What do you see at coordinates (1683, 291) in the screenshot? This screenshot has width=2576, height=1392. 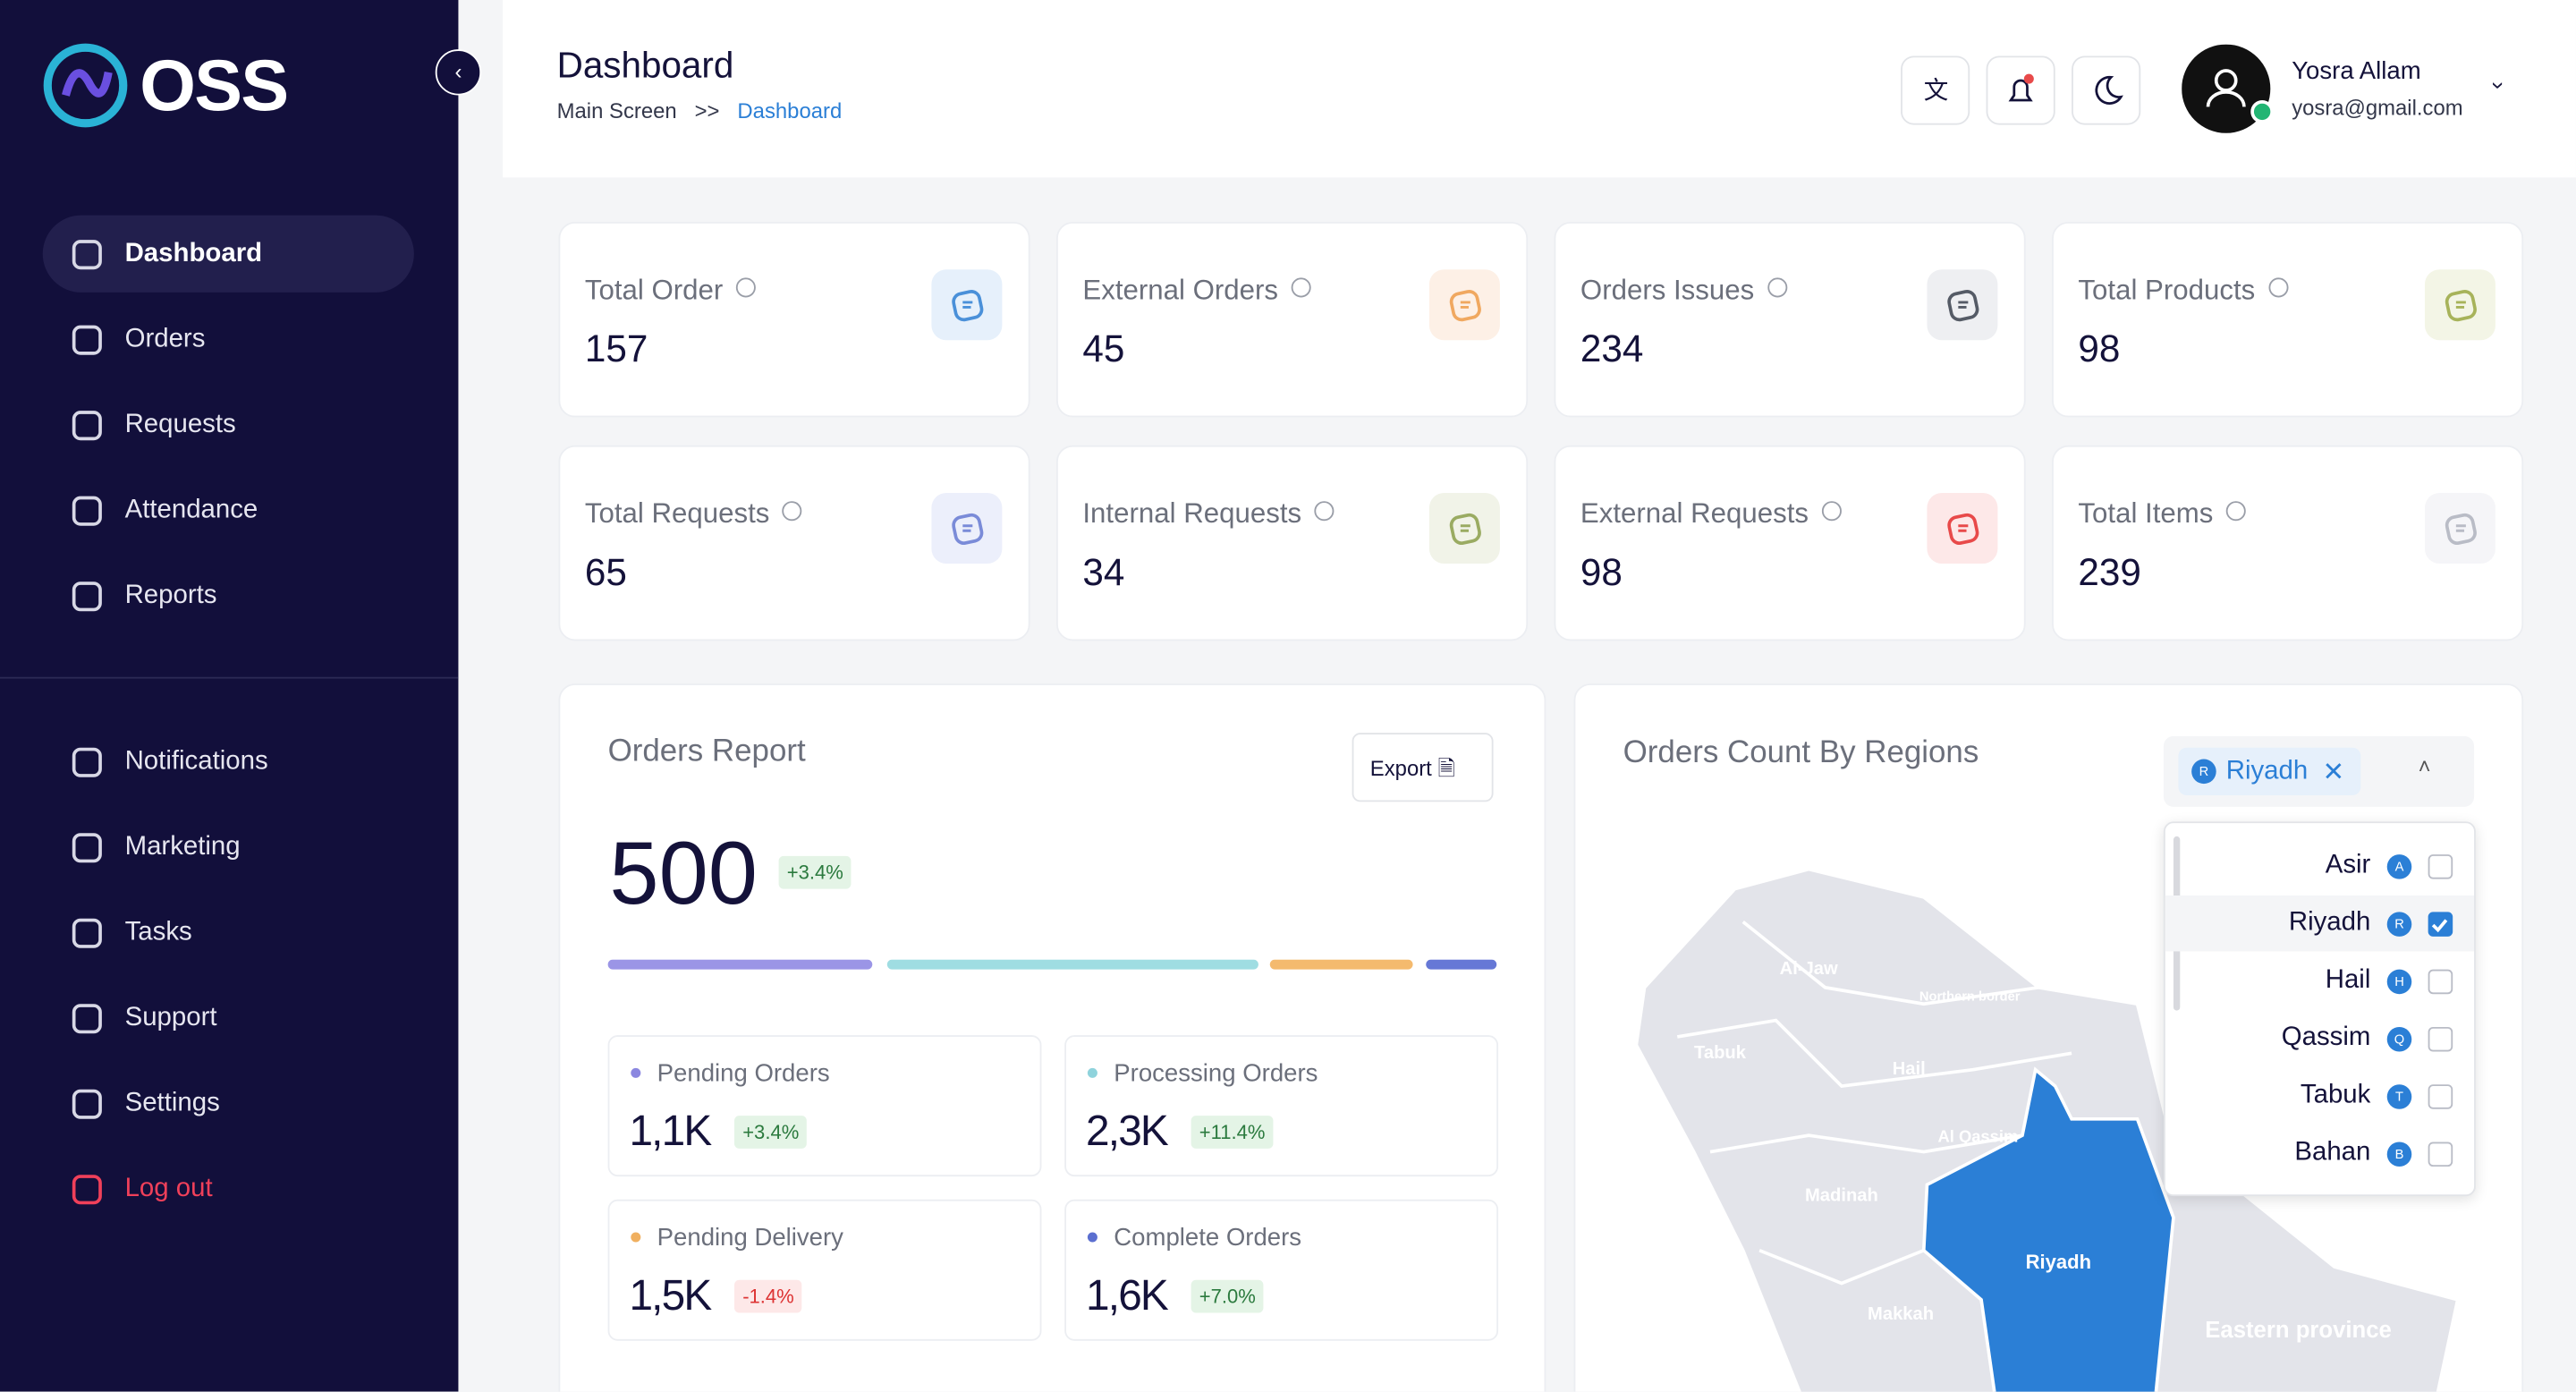 I see `stat-label: Orders Issues` at bounding box center [1683, 291].